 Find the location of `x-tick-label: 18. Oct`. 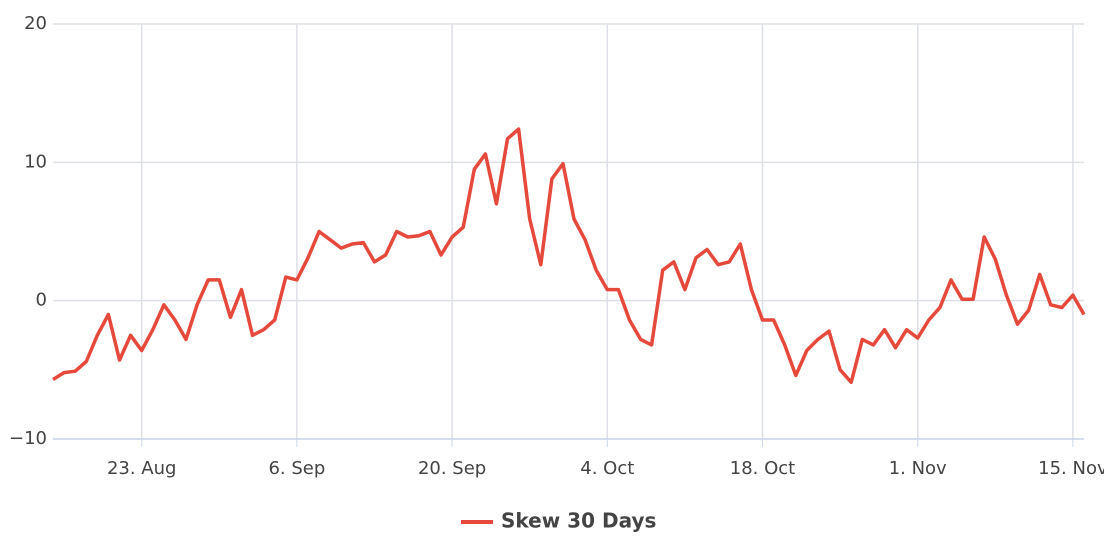

x-tick-label: 18. Oct is located at coordinates (762, 468).